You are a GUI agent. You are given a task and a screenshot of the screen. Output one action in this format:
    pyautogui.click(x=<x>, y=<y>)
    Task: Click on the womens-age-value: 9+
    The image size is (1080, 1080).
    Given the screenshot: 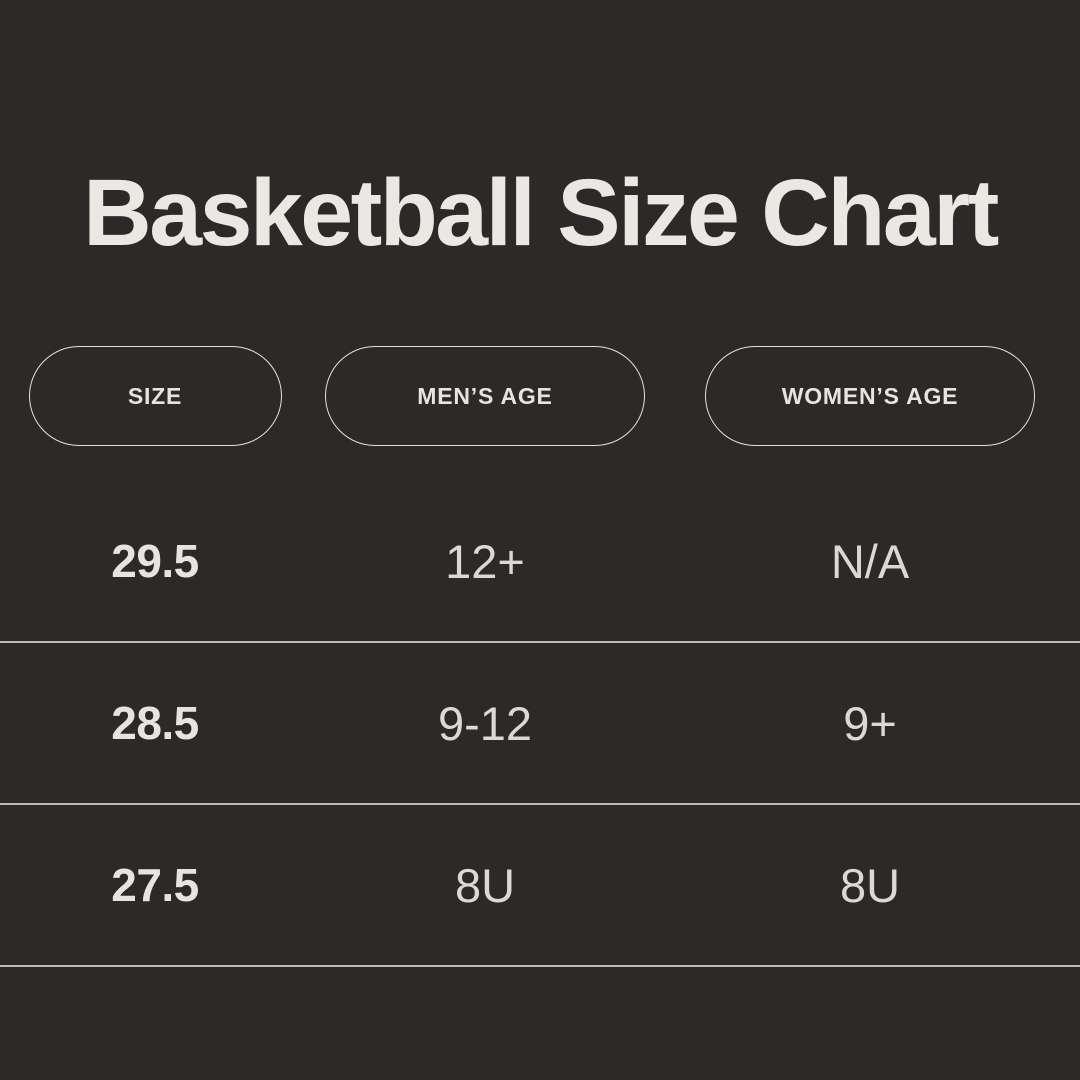 What is the action you would take?
    pyautogui.click(x=870, y=723)
    